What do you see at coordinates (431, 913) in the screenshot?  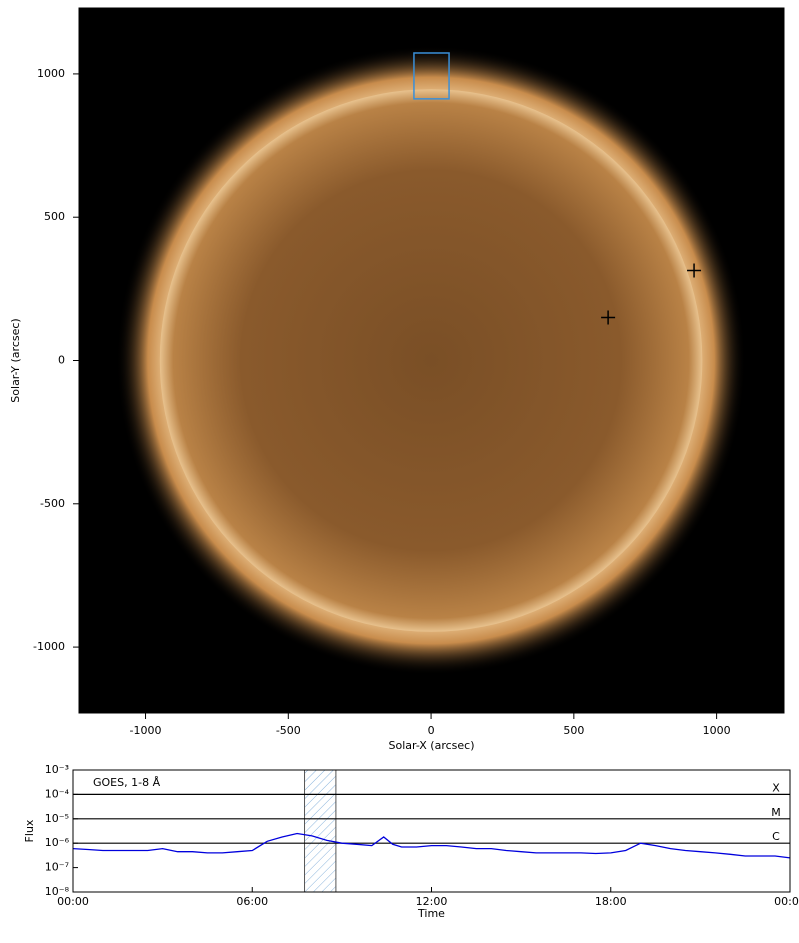 I see `x-axis-label: Time` at bounding box center [431, 913].